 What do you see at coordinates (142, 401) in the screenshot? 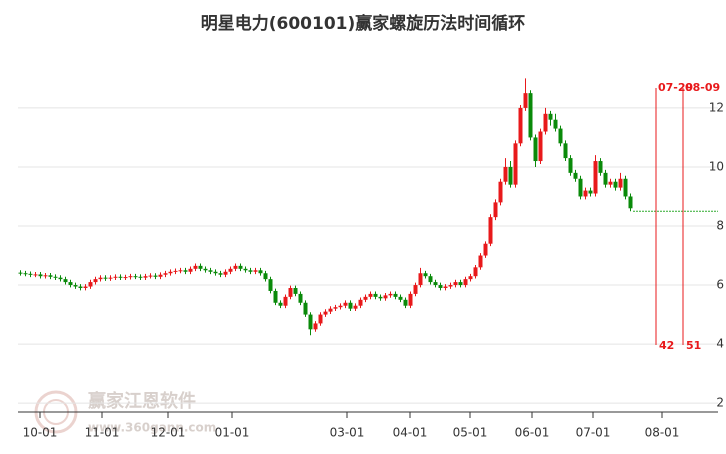
I see `watermark-name: 赢家江恩软件` at bounding box center [142, 401].